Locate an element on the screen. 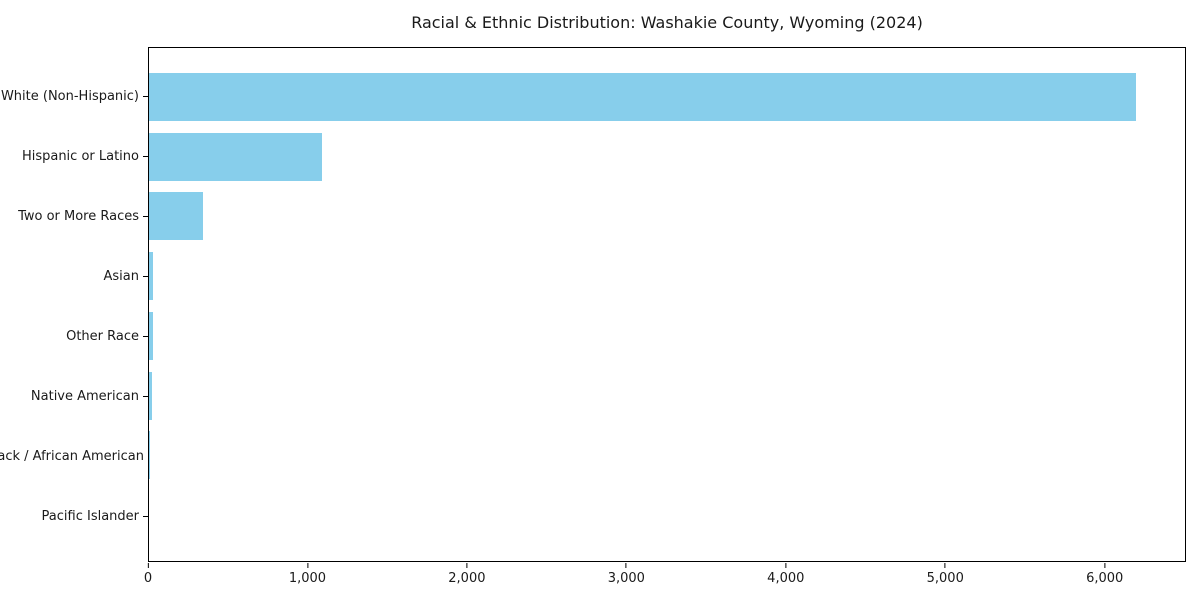 This screenshot has width=1200, height=600. x-tick-label: 6,000 is located at coordinates (1105, 578).